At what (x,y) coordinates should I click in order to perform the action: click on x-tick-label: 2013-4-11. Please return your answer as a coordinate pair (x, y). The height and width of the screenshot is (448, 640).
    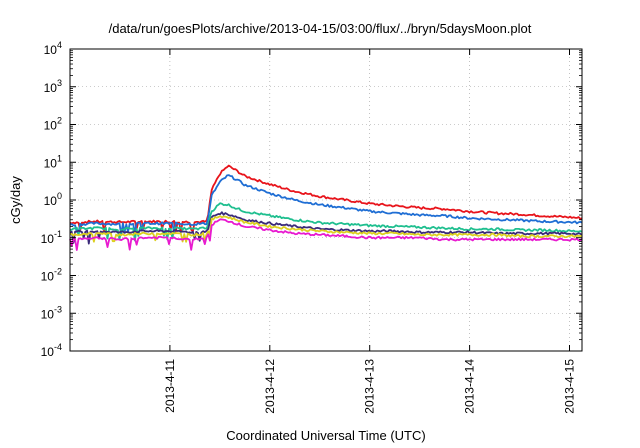
    Looking at the image, I should click on (170, 386).